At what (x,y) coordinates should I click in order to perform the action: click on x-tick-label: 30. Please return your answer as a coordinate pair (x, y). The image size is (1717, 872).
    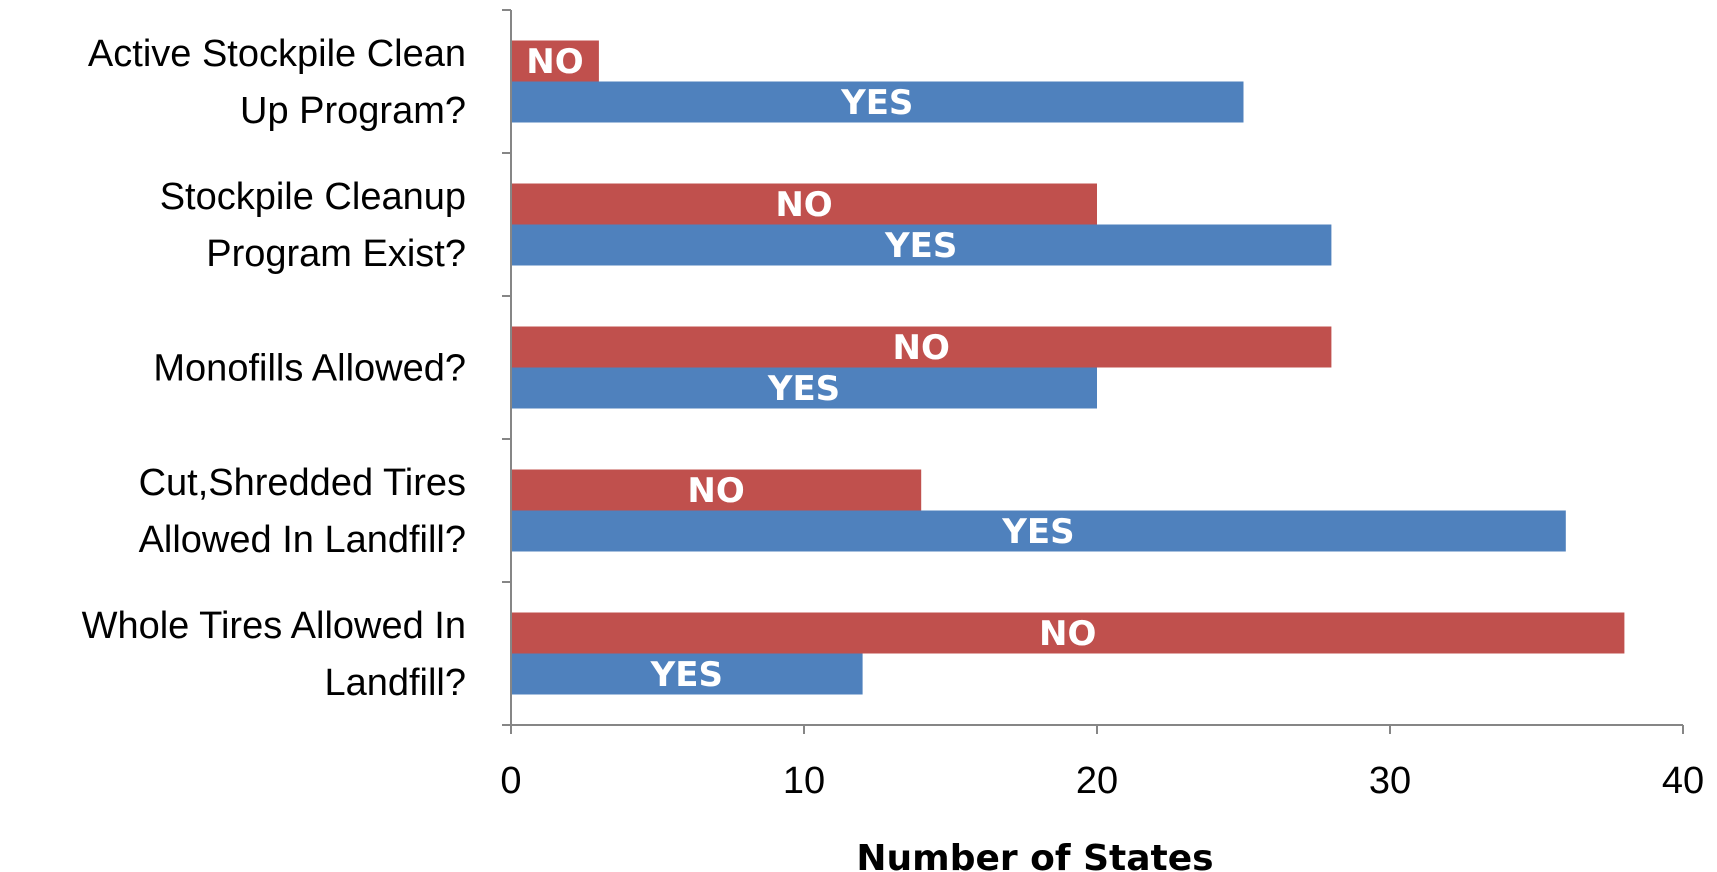
    Looking at the image, I should click on (1390, 781).